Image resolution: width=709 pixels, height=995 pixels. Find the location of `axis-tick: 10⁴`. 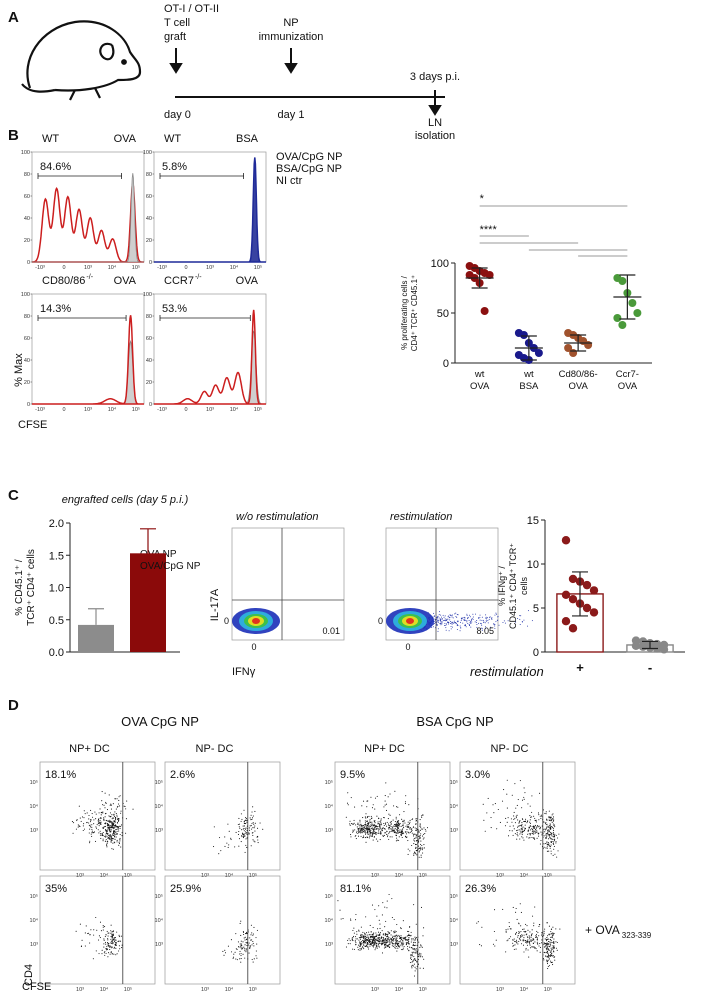

axis-tick: 10⁴ is located at coordinates (159, 920).